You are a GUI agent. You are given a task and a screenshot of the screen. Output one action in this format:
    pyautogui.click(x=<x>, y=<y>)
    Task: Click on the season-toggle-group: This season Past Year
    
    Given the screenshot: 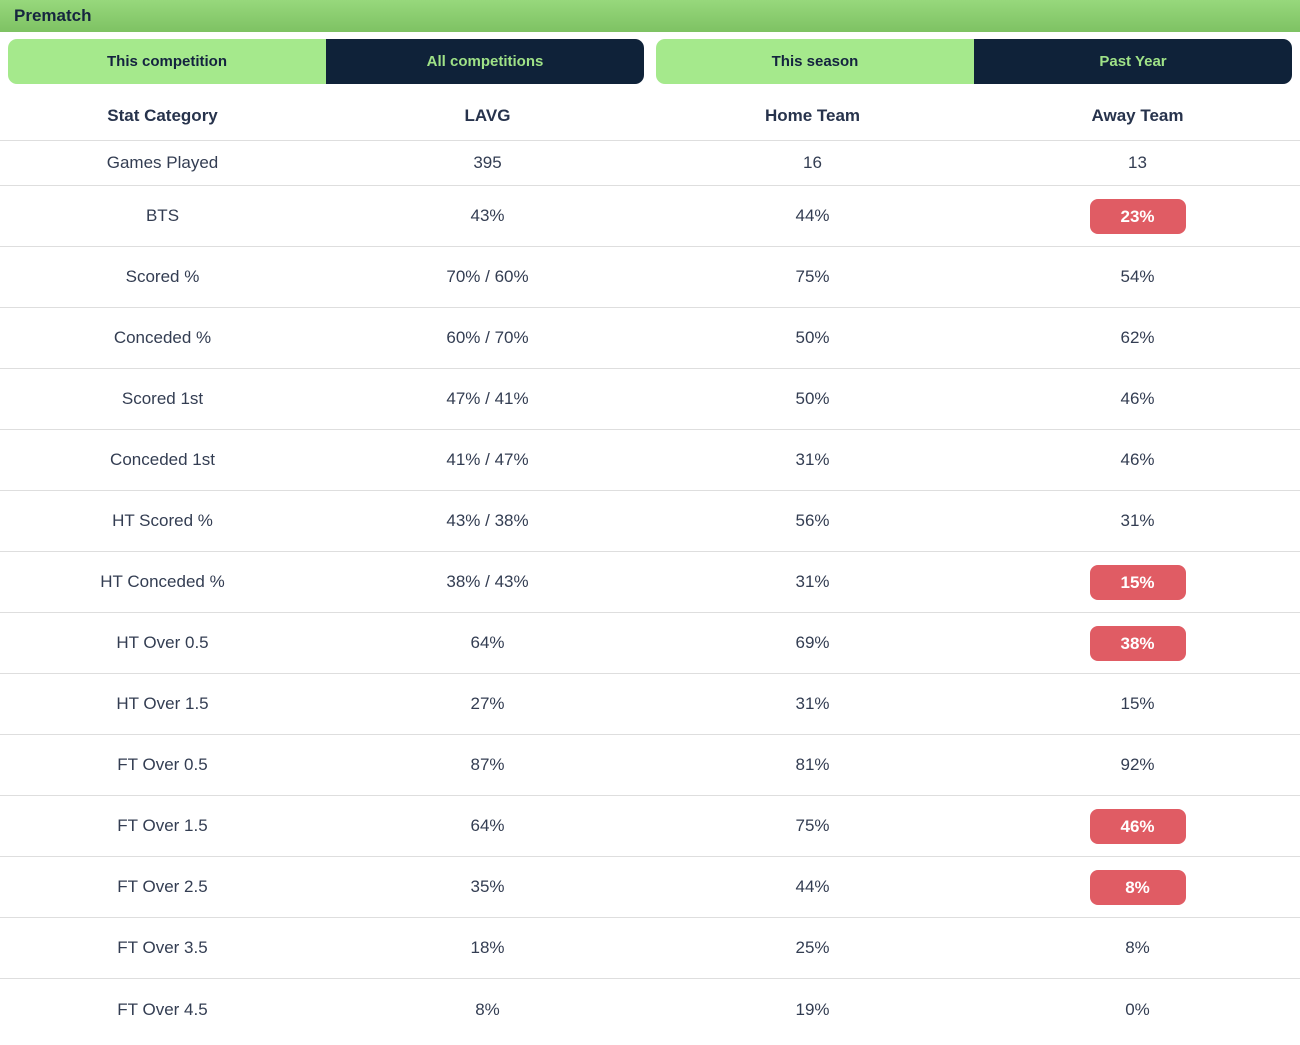 What is the action you would take?
    pyautogui.click(x=974, y=61)
    